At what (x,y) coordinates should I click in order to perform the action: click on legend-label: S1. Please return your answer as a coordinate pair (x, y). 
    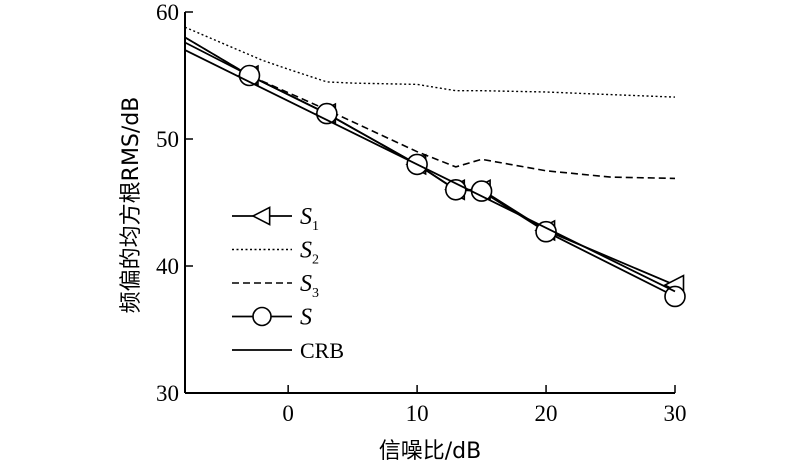
    Looking at the image, I should click on (309, 219).